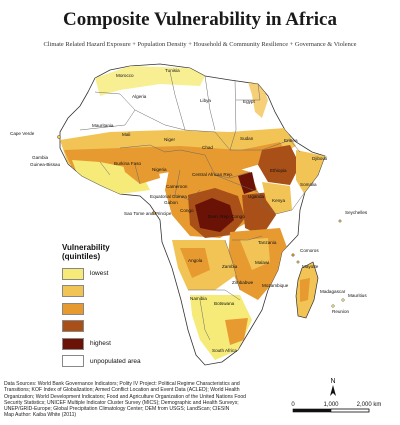 Image resolution: width=400 pixels, height=425 pixels. I want to click on legend-label: unpopulated area, so click(115, 361).